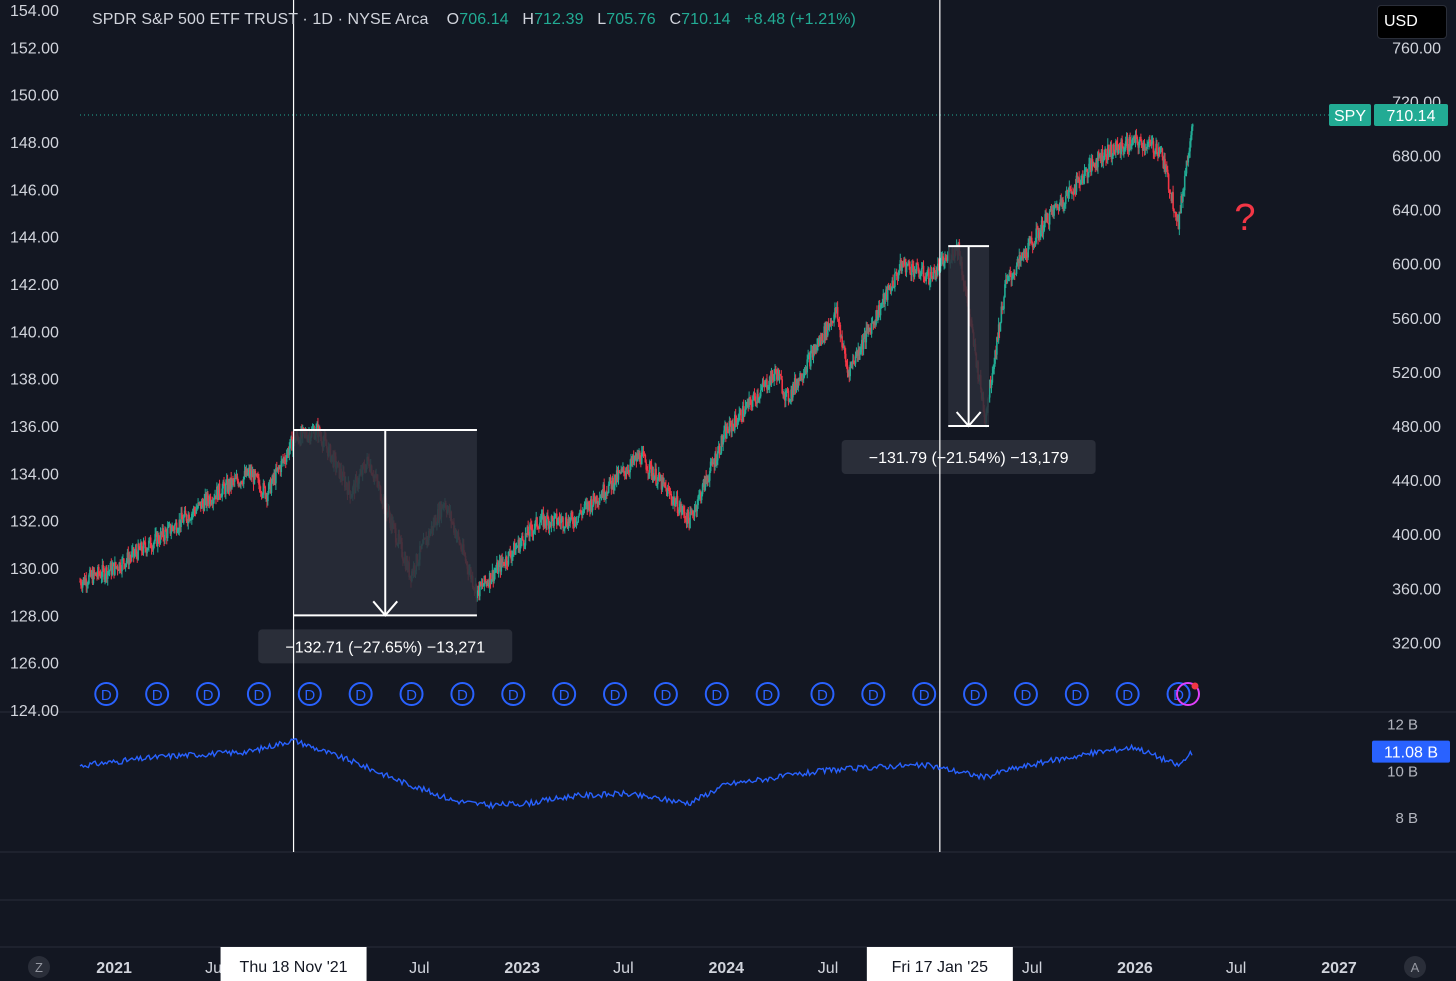 This screenshot has height=981, width=1456. What do you see at coordinates (940, 967) in the screenshot?
I see `crosshair-date-label: Fri 17 Jan '25` at bounding box center [940, 967].